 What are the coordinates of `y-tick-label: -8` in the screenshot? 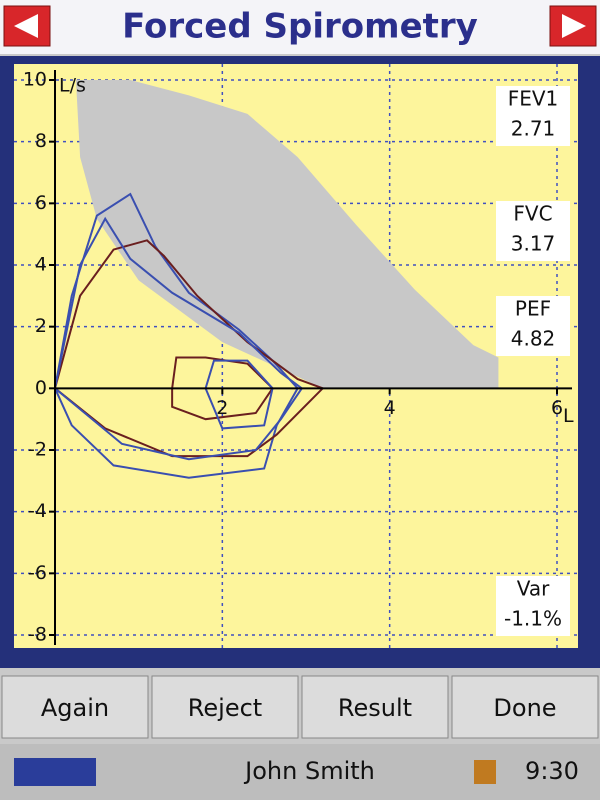 It's located at (37, 635).